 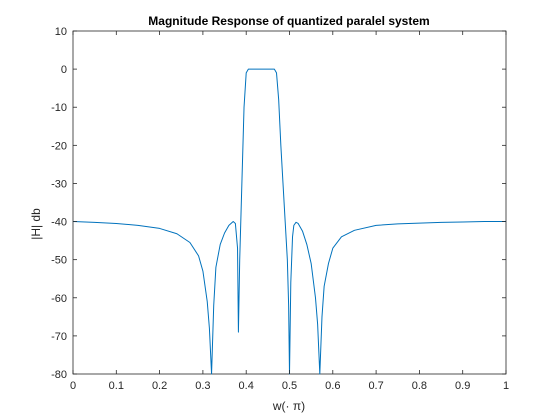 I want to click on x-tick-label: 0.5, so click(x=289, y=386).